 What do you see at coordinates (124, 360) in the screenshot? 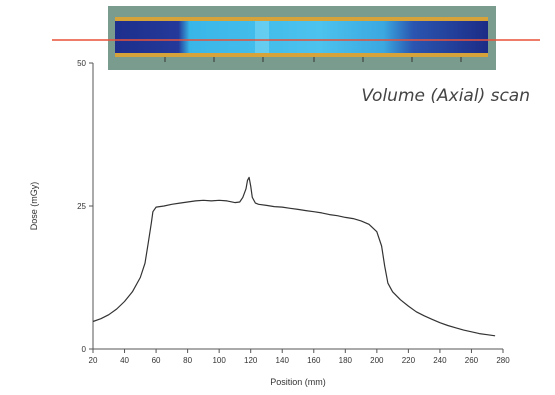
I see `x-tick-label: 40` at bounding box center [124, 360].